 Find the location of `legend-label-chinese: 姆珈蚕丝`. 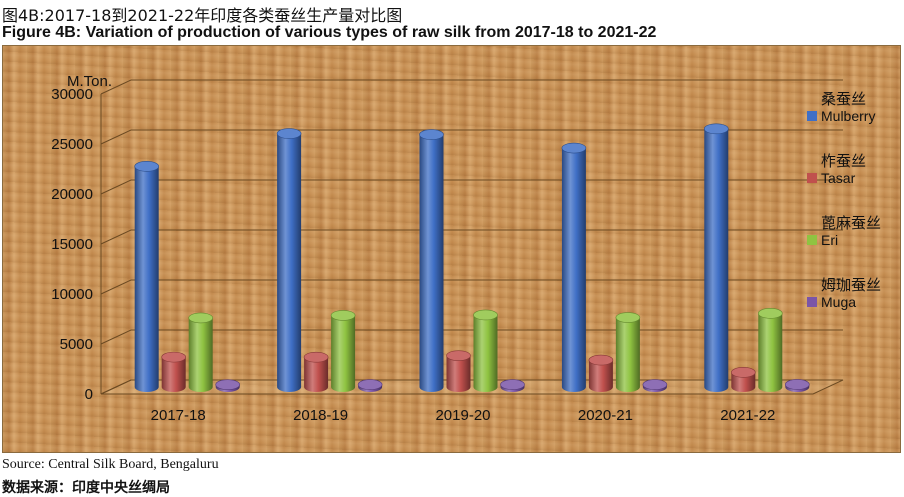

legend-label-chinese: 姆珈蚕丝 is located at coordinates (851, 285).